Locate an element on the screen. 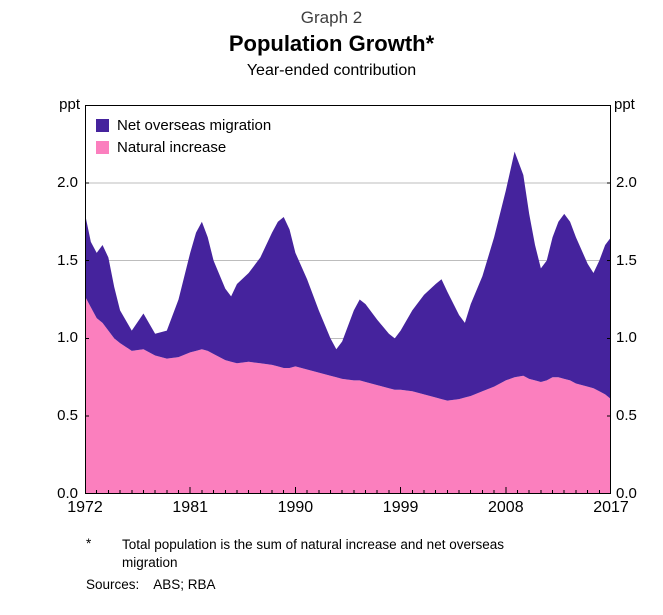 This screenshot has height=615, width=663. footnote-line-2: migration is located at coordinates (150, 562).